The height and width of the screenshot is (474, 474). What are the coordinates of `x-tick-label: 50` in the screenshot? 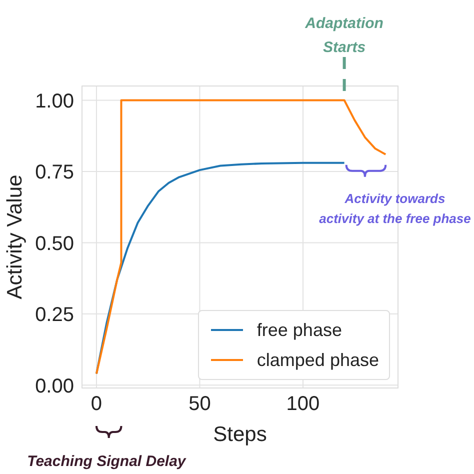 It's located at (199, 404).